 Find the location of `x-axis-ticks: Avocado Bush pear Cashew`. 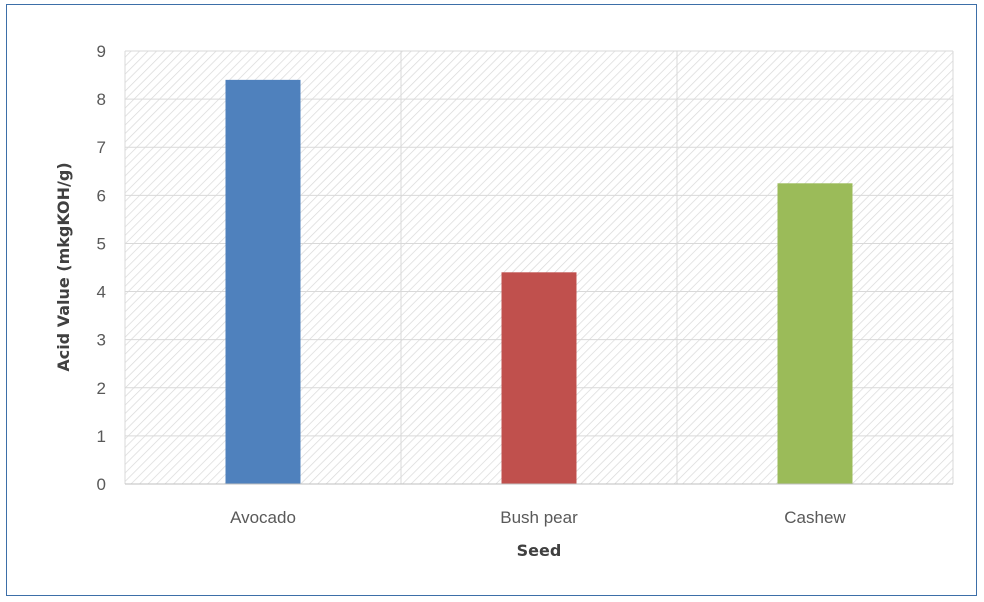

x-axis-ticks: Avocado Bush pear Cashew is located at coordinates (538, 517).